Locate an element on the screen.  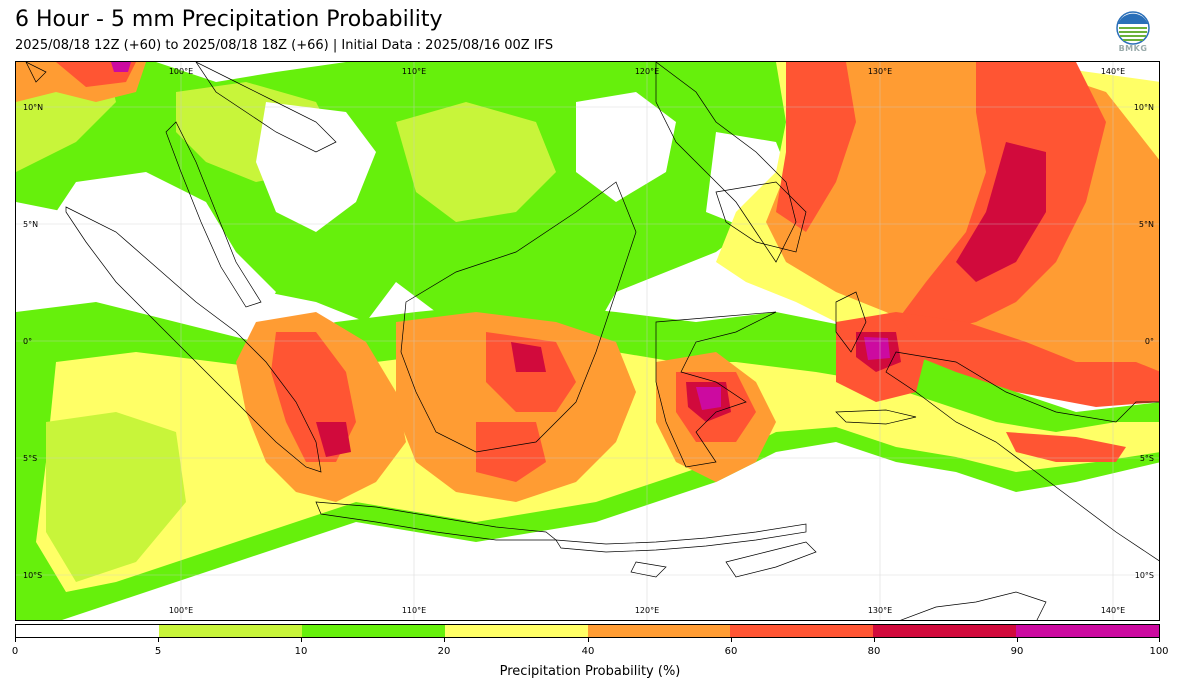
mindanao-coast is located at coordinates (761, 217).